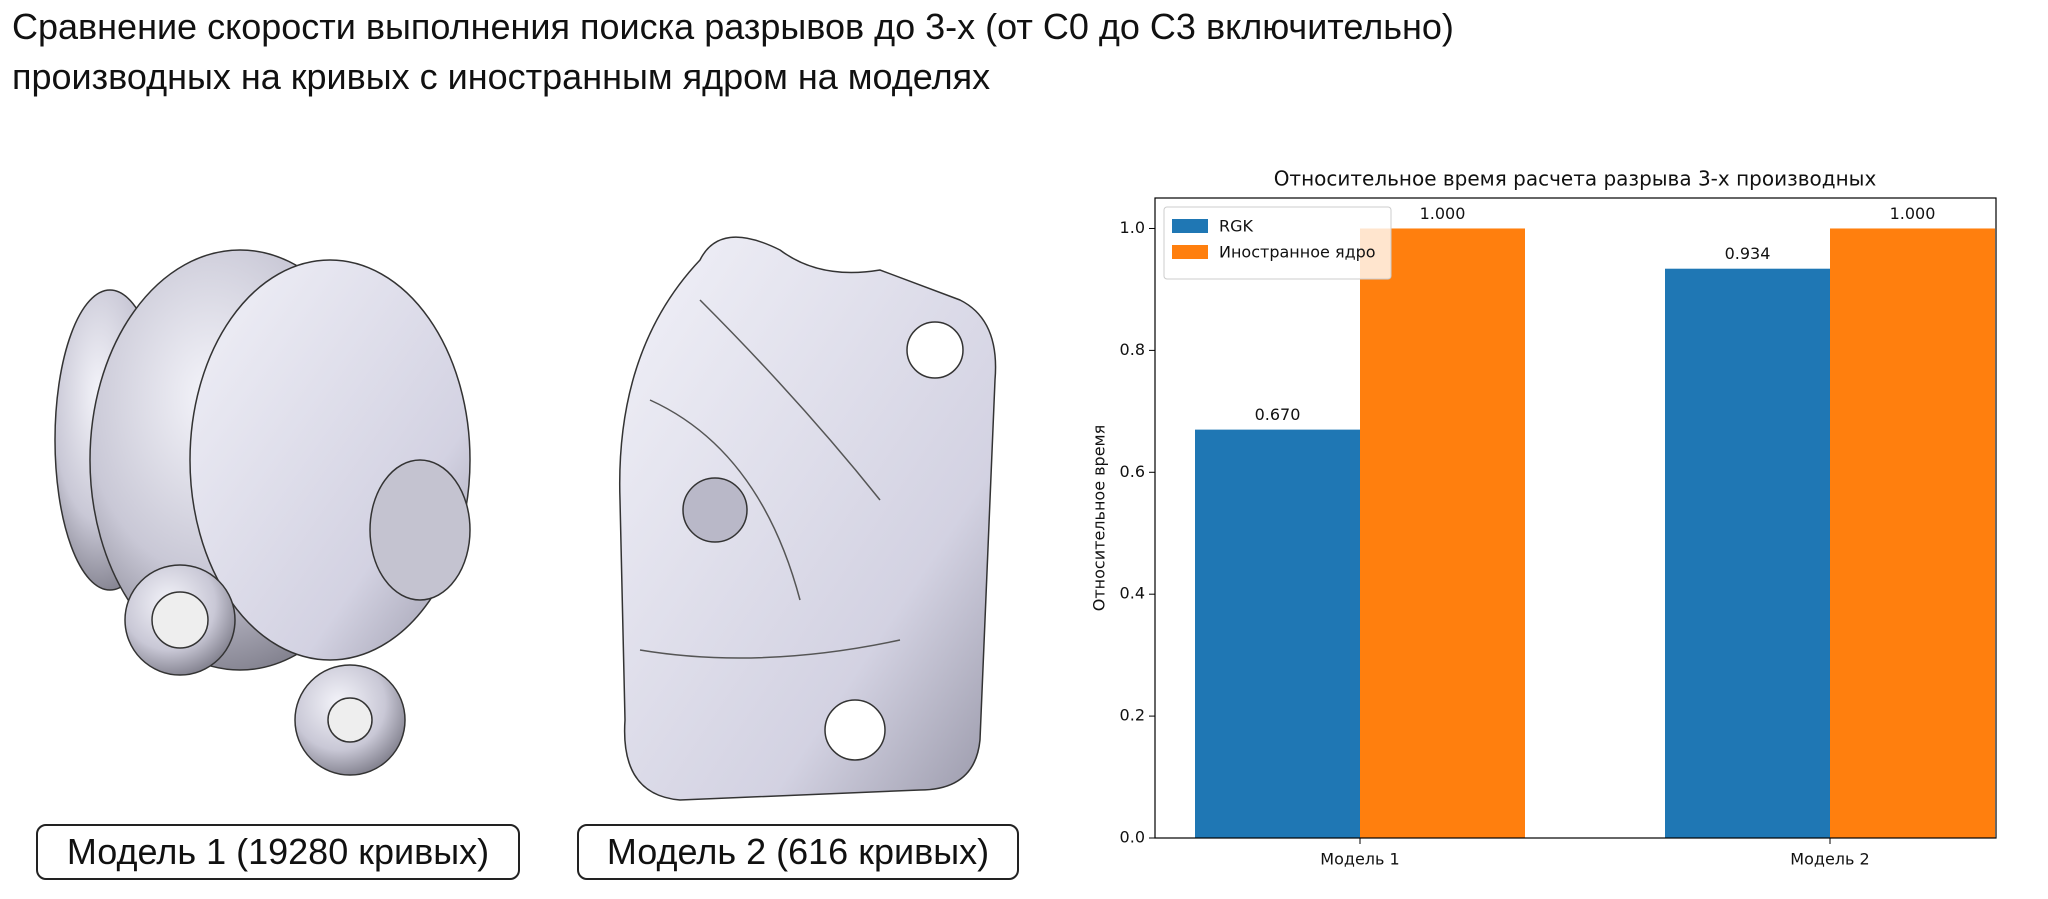 The height and width of the screenshot is (899, 2048). I want to click on legend: RGK Иностранное ядро, so click(1277, 243).